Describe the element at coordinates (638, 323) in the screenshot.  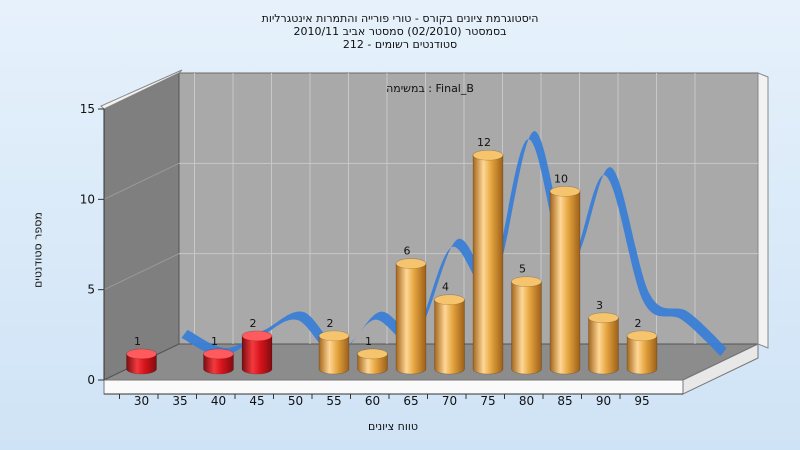
I see `data-label-95: 2` at that location.